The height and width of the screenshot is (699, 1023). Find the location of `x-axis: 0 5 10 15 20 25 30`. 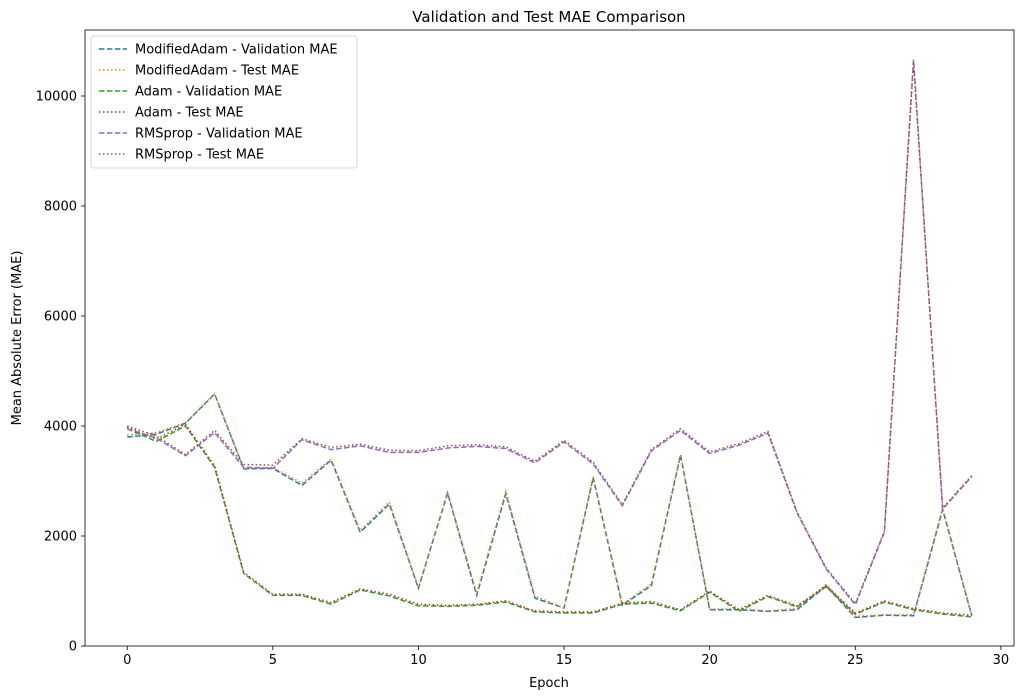

x-axis: 0 5 10 15 20 25 30 is located at coordinates (566, 657).